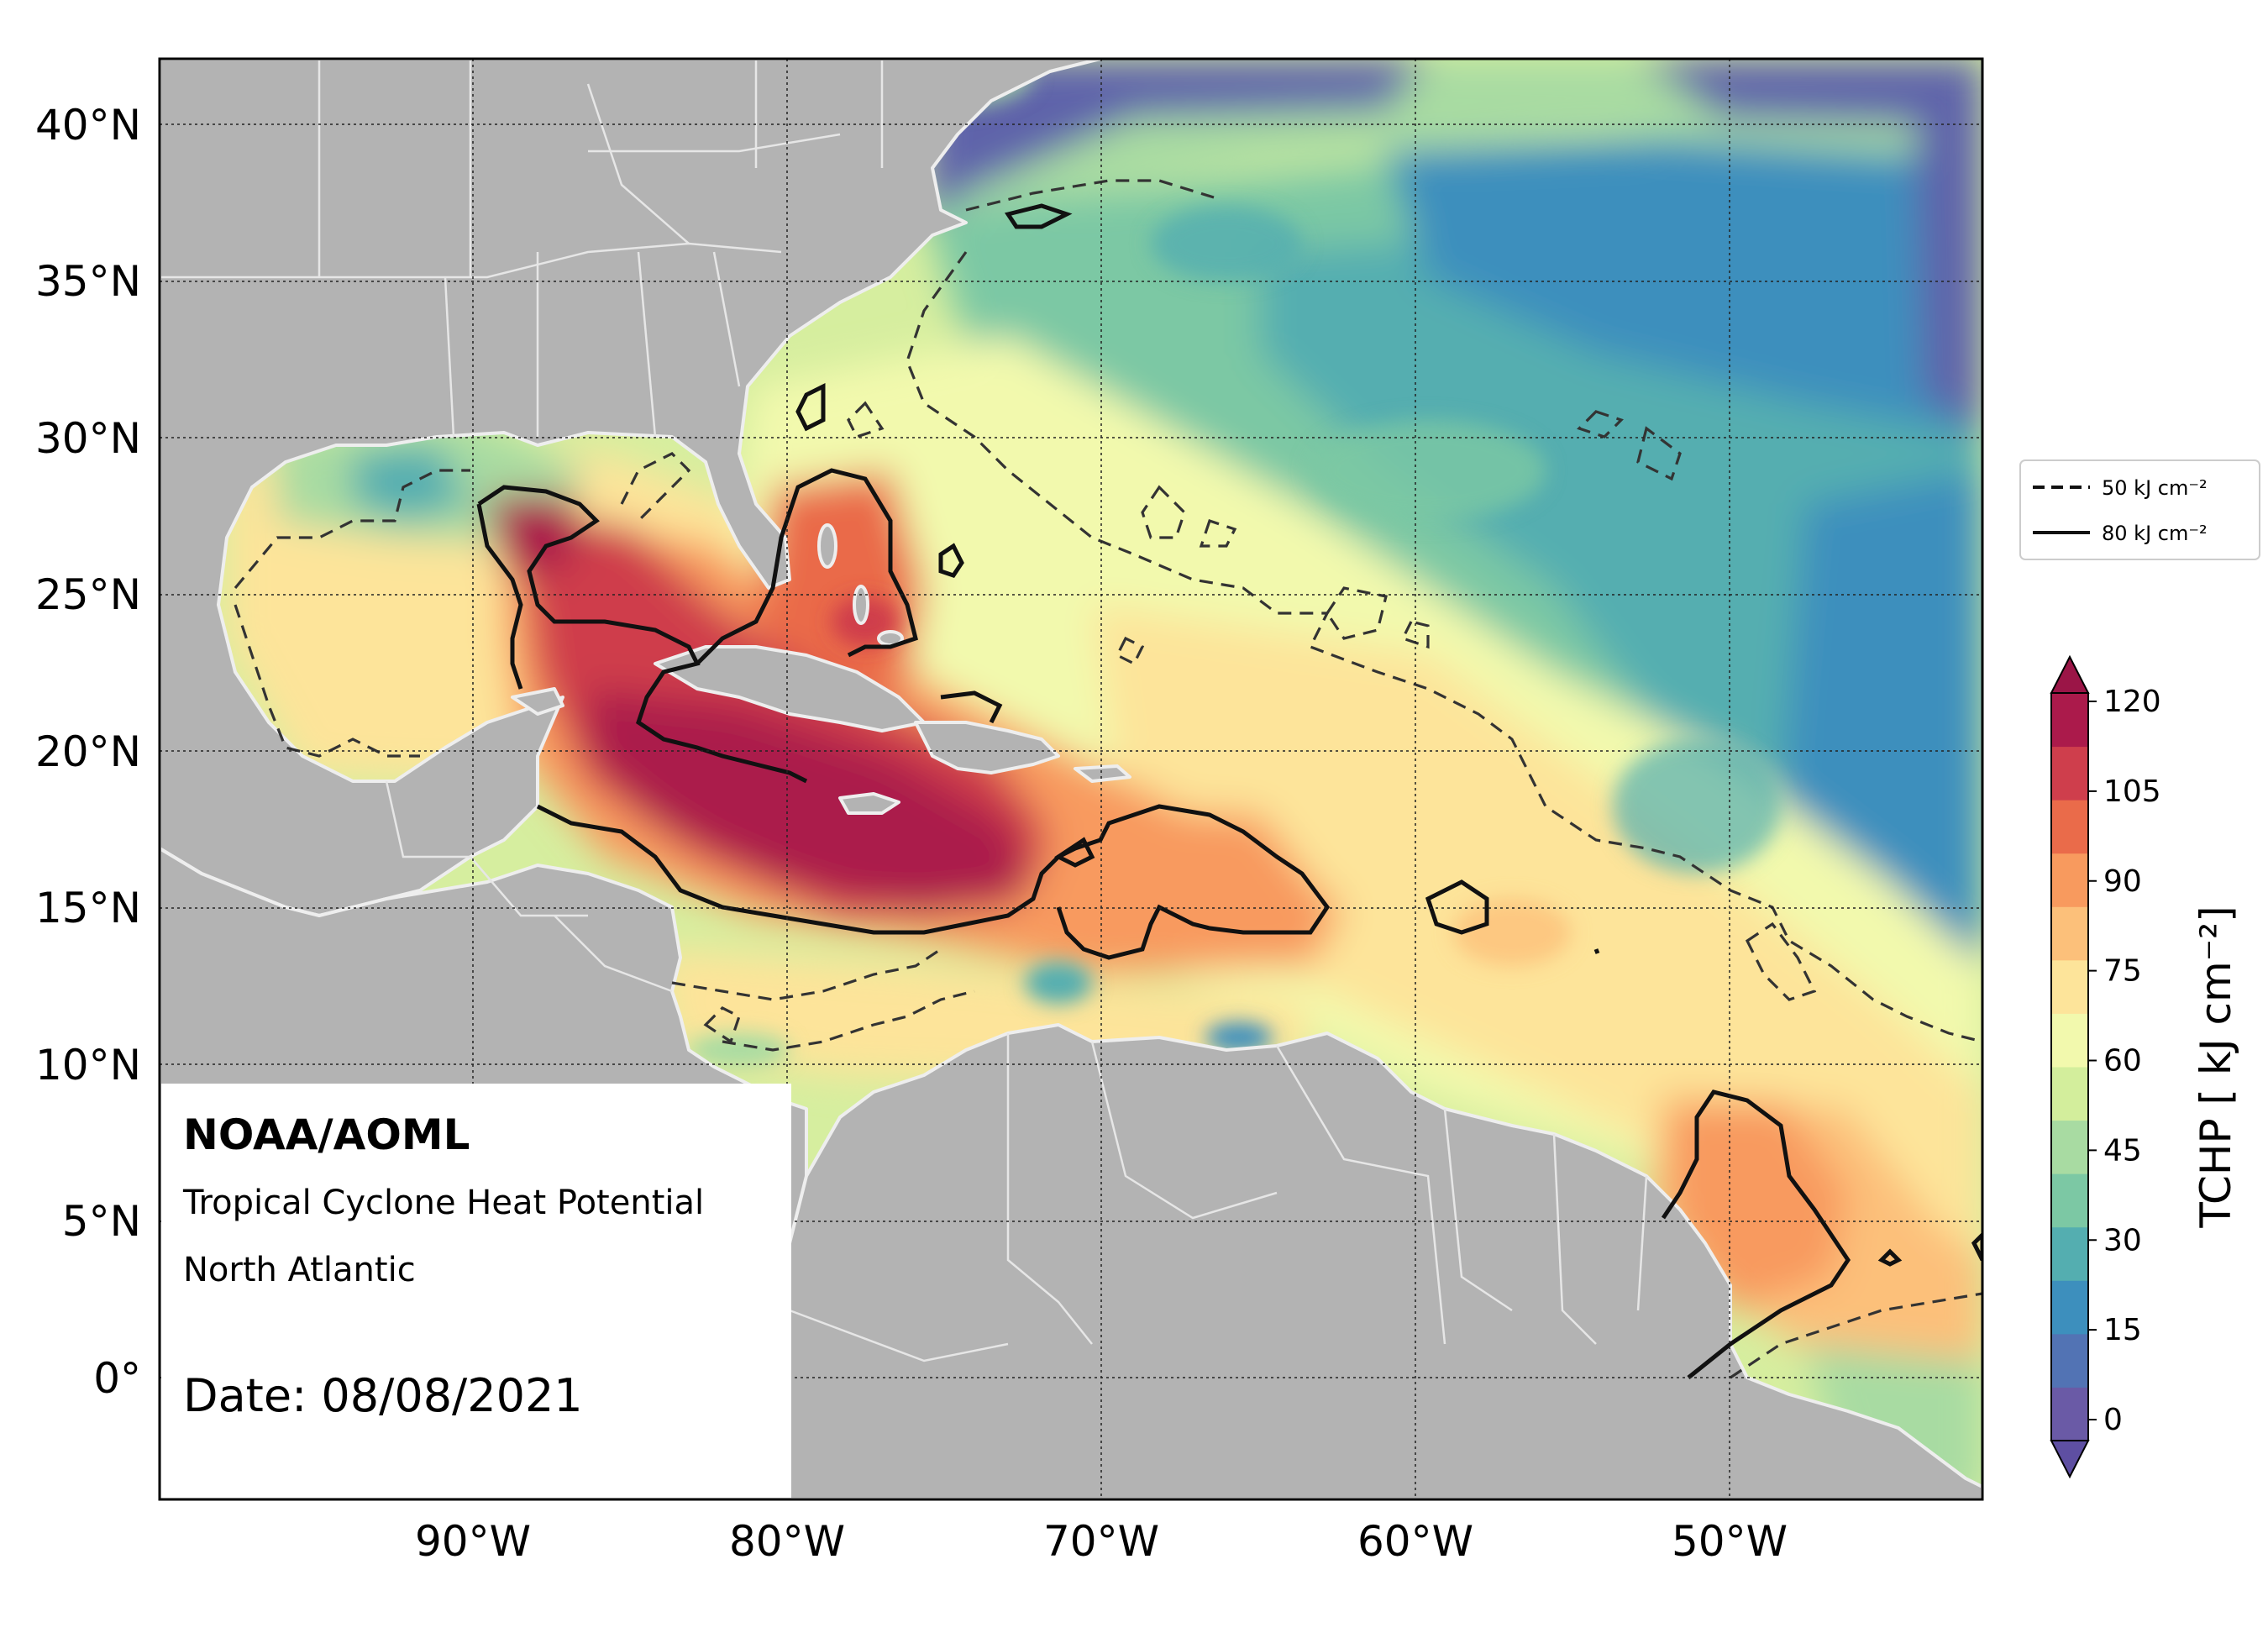 The width and height of the screenshot is (2268, 1638). I want to click on legend-solid-label: 80 kJ cm⁻², so click(2155, 533).